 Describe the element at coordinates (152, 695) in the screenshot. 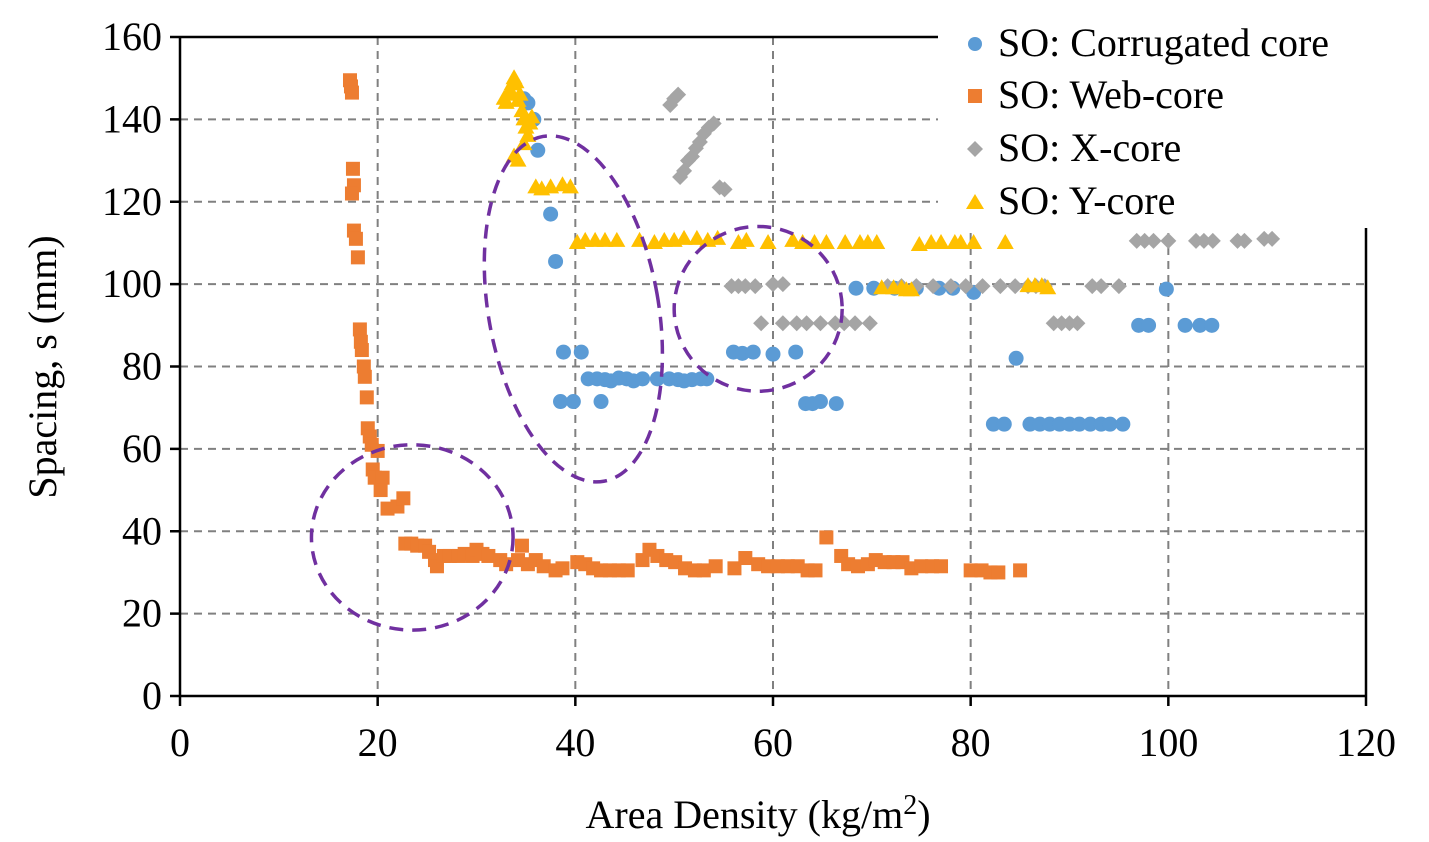

I see `y-tick-label: 0` at that location.